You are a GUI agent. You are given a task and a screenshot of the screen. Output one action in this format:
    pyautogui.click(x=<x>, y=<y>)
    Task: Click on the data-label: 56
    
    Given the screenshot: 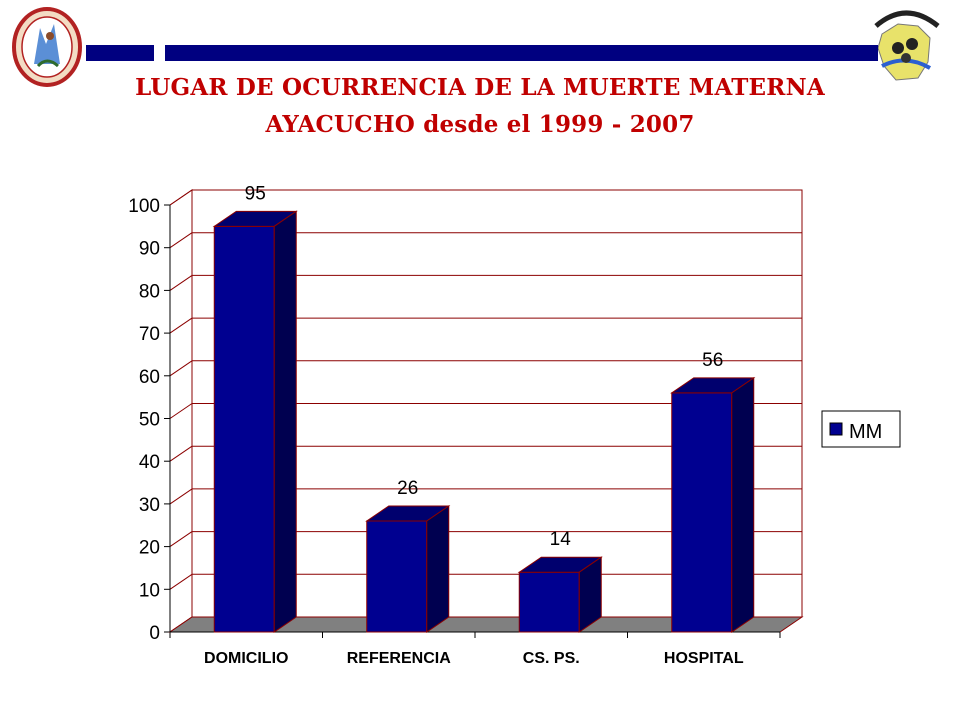 What is the action you would take?
    pyautogui.click(x=712, y=360)
    